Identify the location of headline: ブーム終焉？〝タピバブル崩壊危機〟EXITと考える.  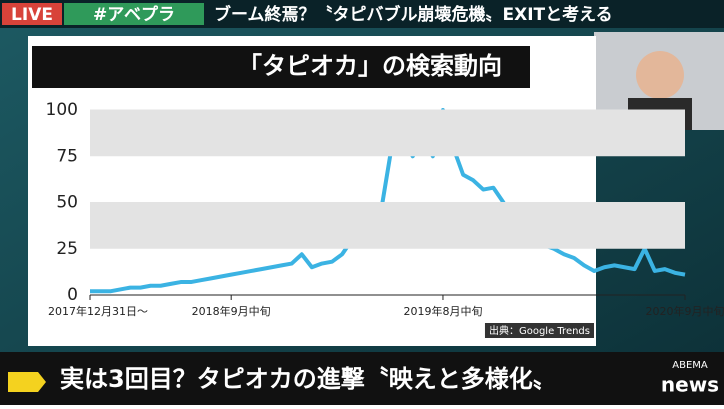
(413, 14).